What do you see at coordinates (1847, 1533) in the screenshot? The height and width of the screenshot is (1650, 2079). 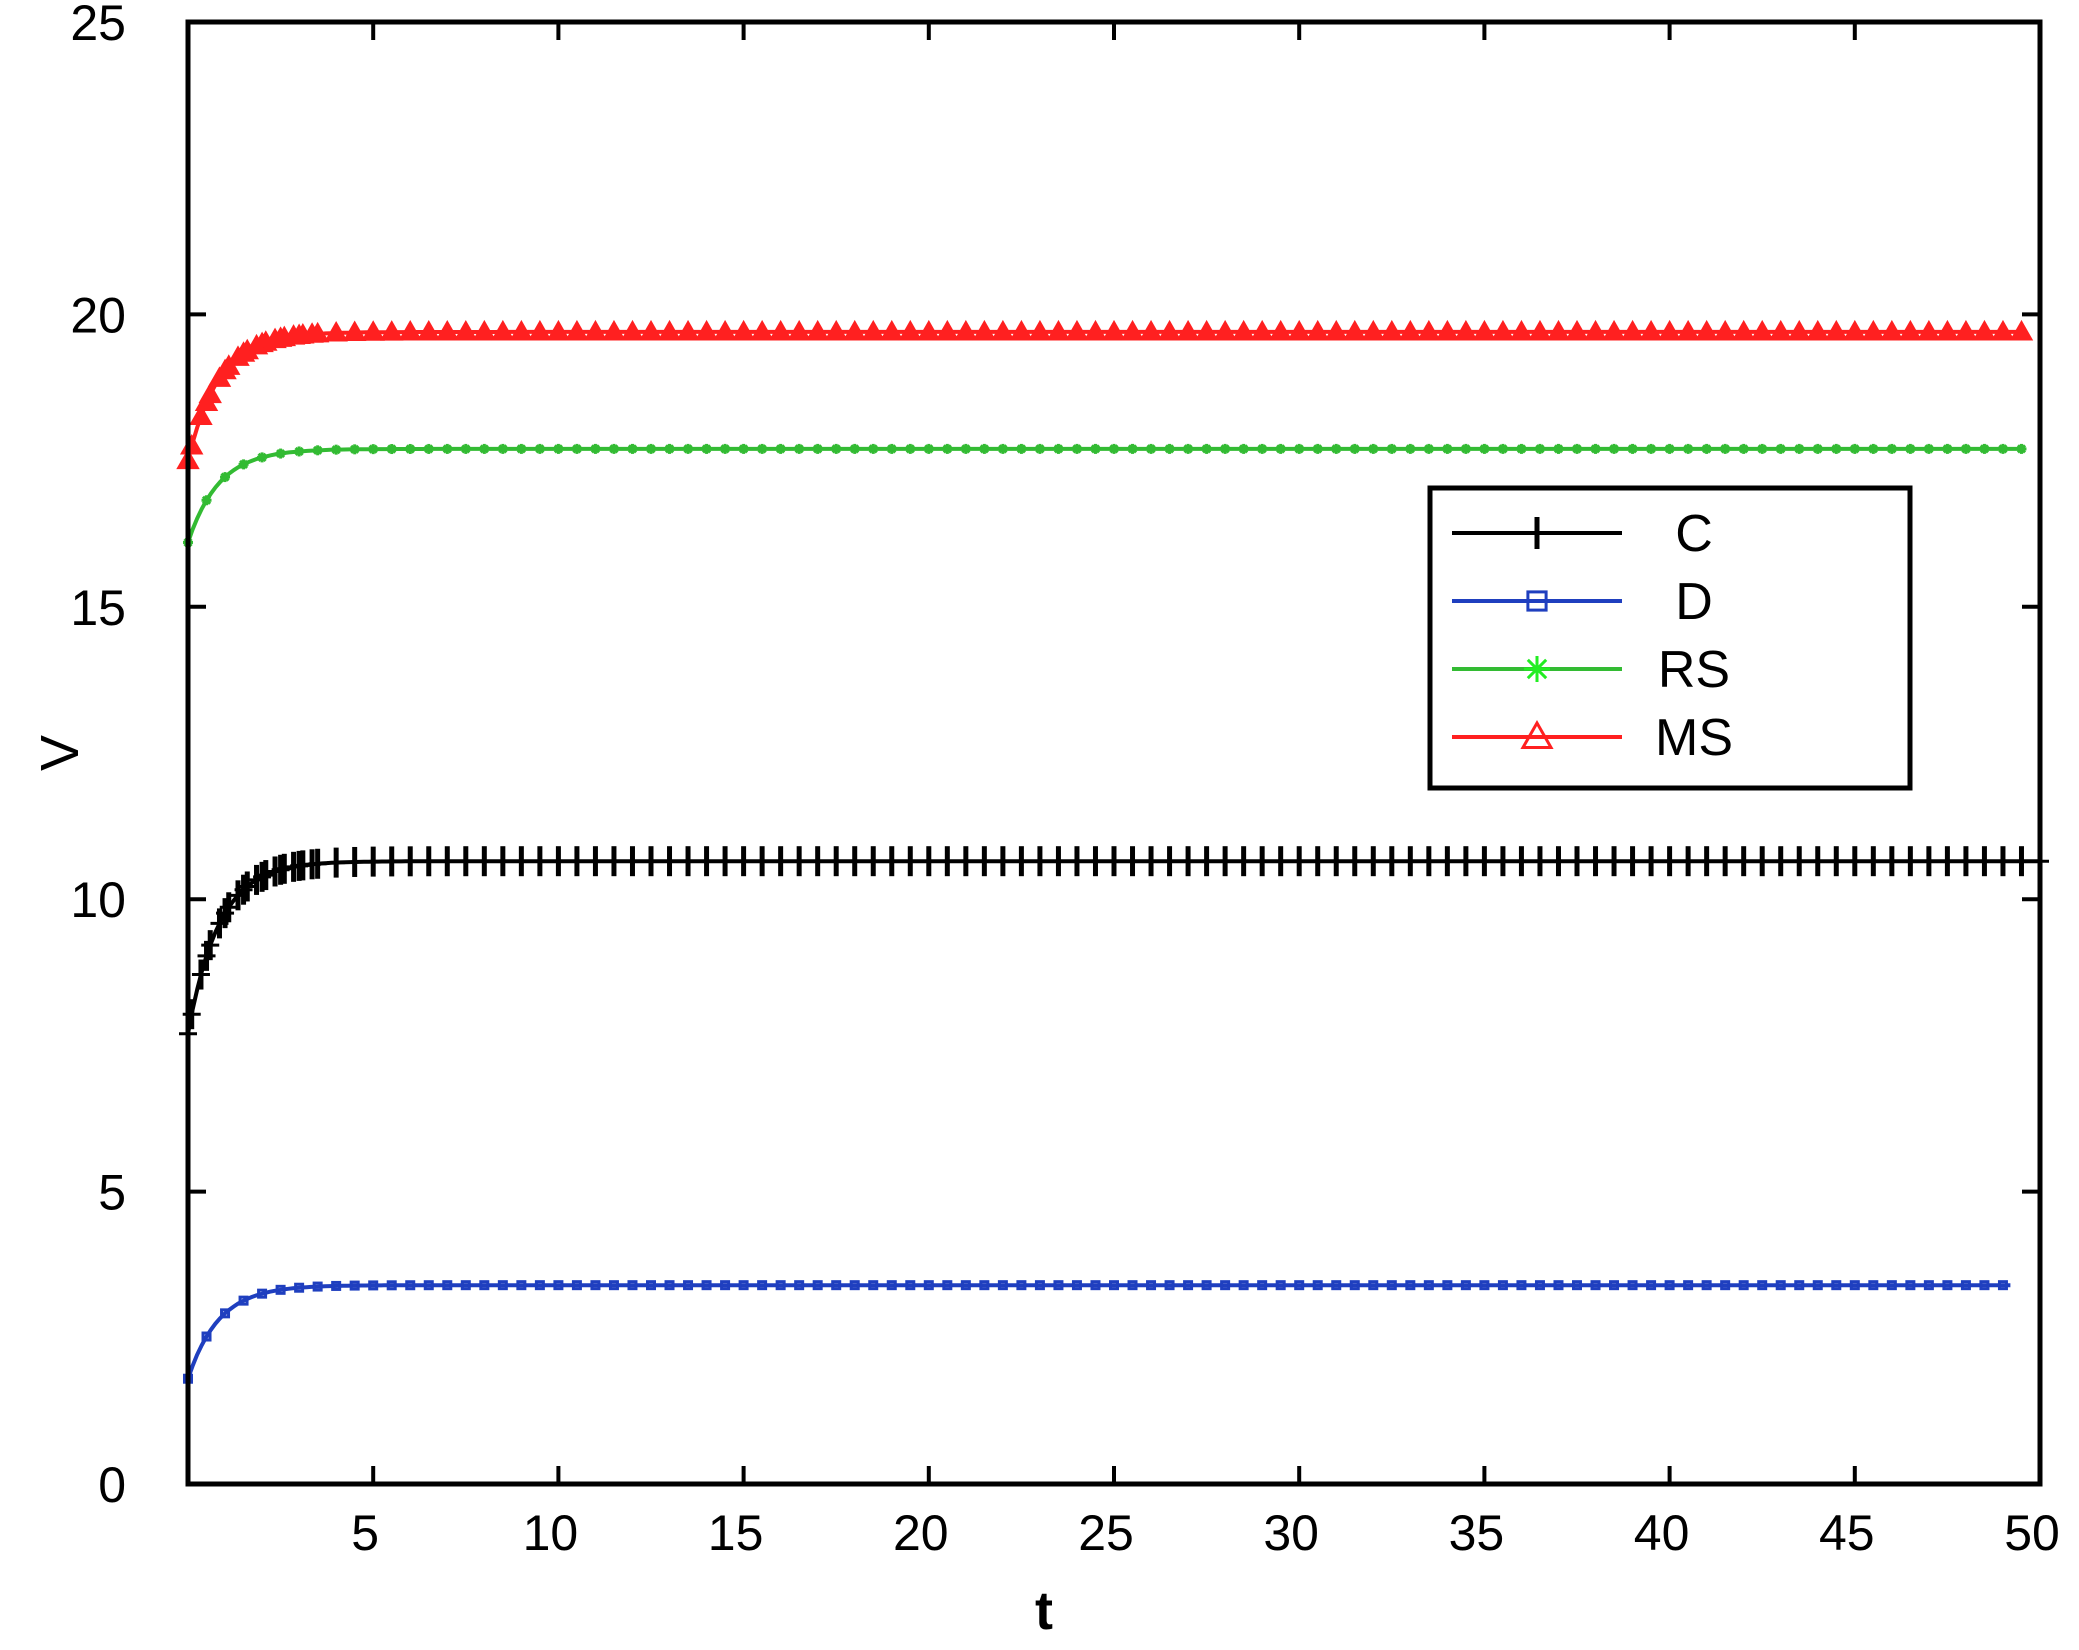 I see `x-tick-label: 45` at bounding box center [1847, 1533].